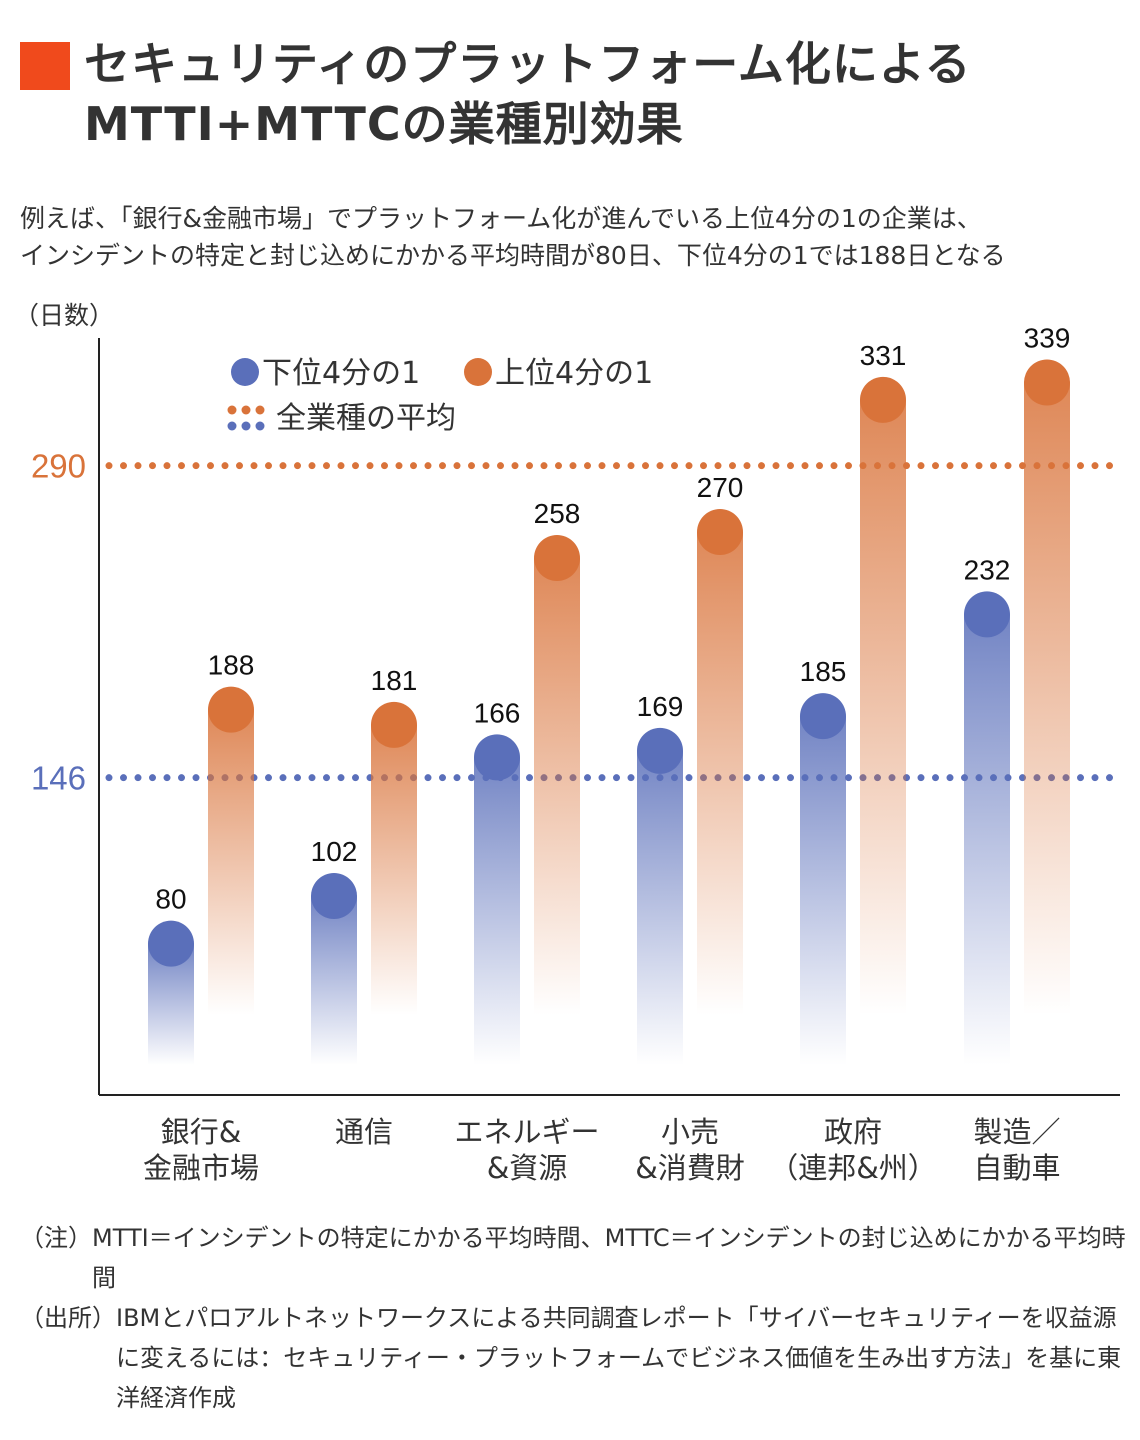 The width and height of the screenshot is (1140, 1440). What do you see at coordinates (823, 671) in the screenshot?
I see `data-label: 185` at bounding box center [823, 671].